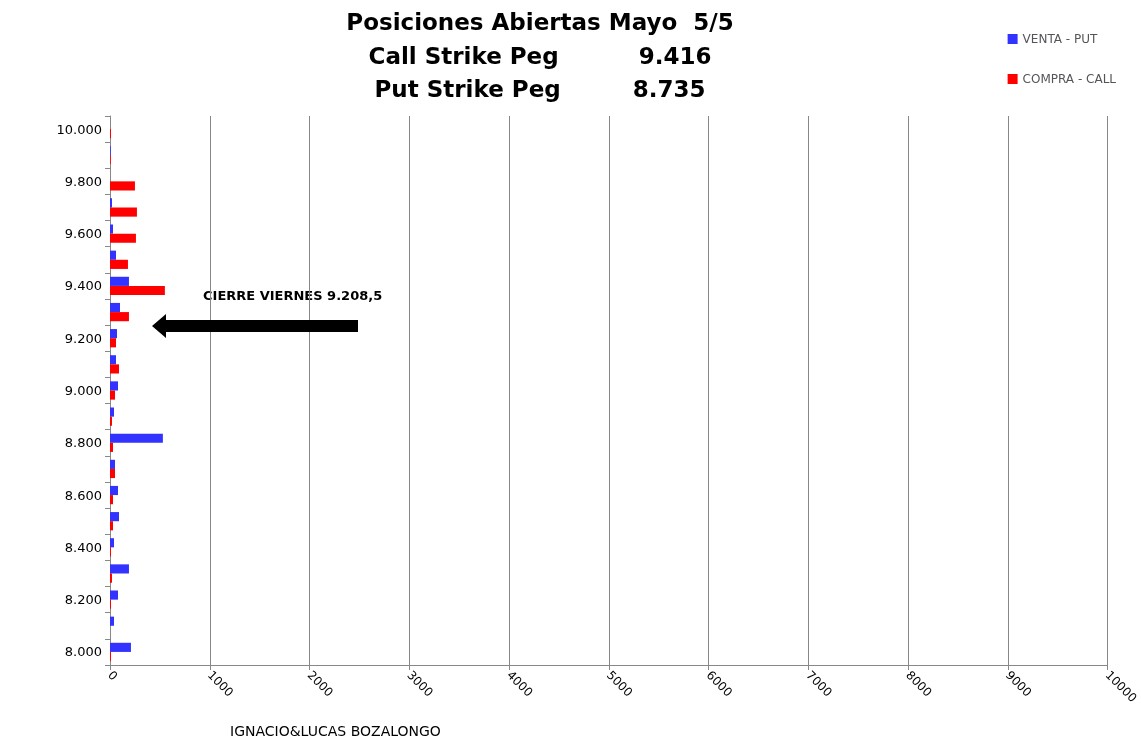  What do you see at coordinates (83, 547) in the screenshot?
I see `y-tick-label: 8.400` at bounding box center [83, 547].